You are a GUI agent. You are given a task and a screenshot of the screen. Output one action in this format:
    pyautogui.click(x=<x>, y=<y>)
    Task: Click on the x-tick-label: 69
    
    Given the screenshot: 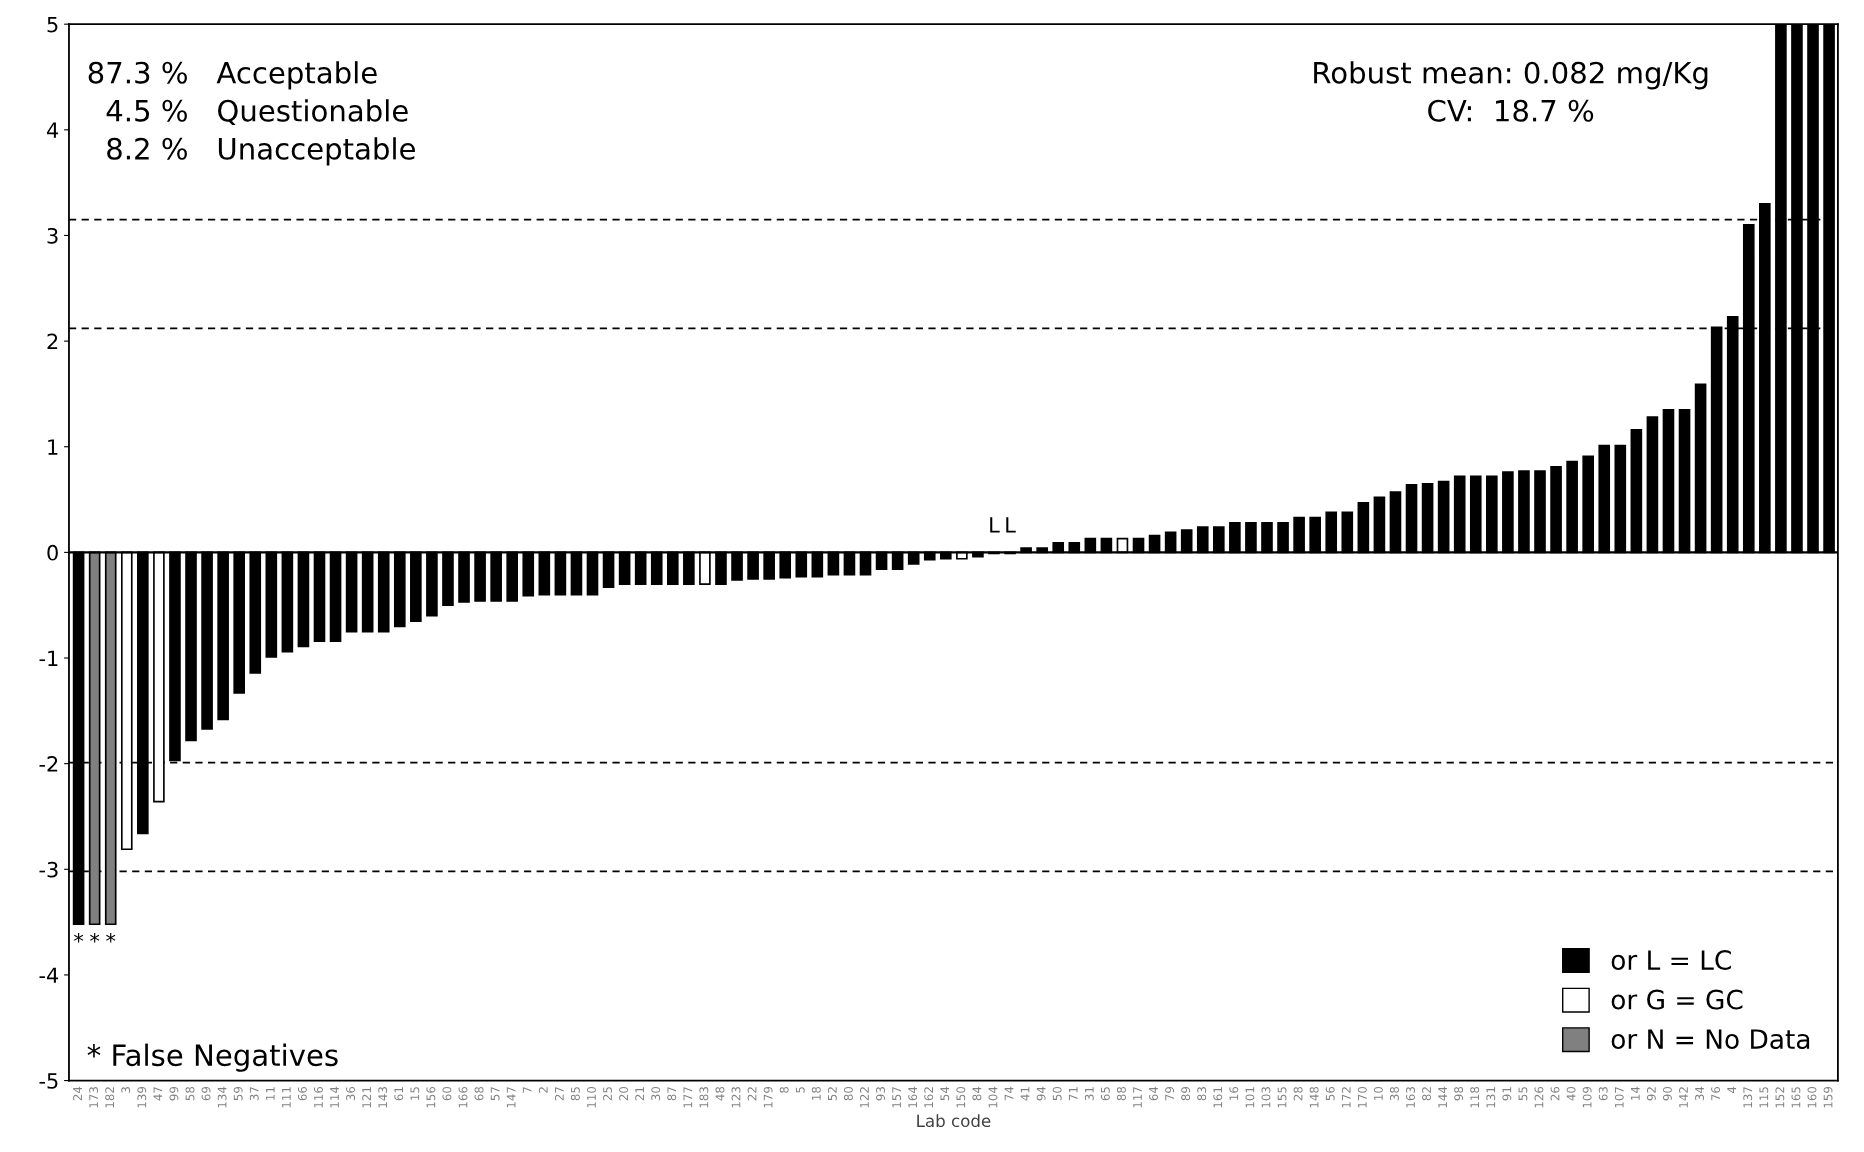 What is the action you would take?
    pyautogui.click(x=206, y=1093)
    